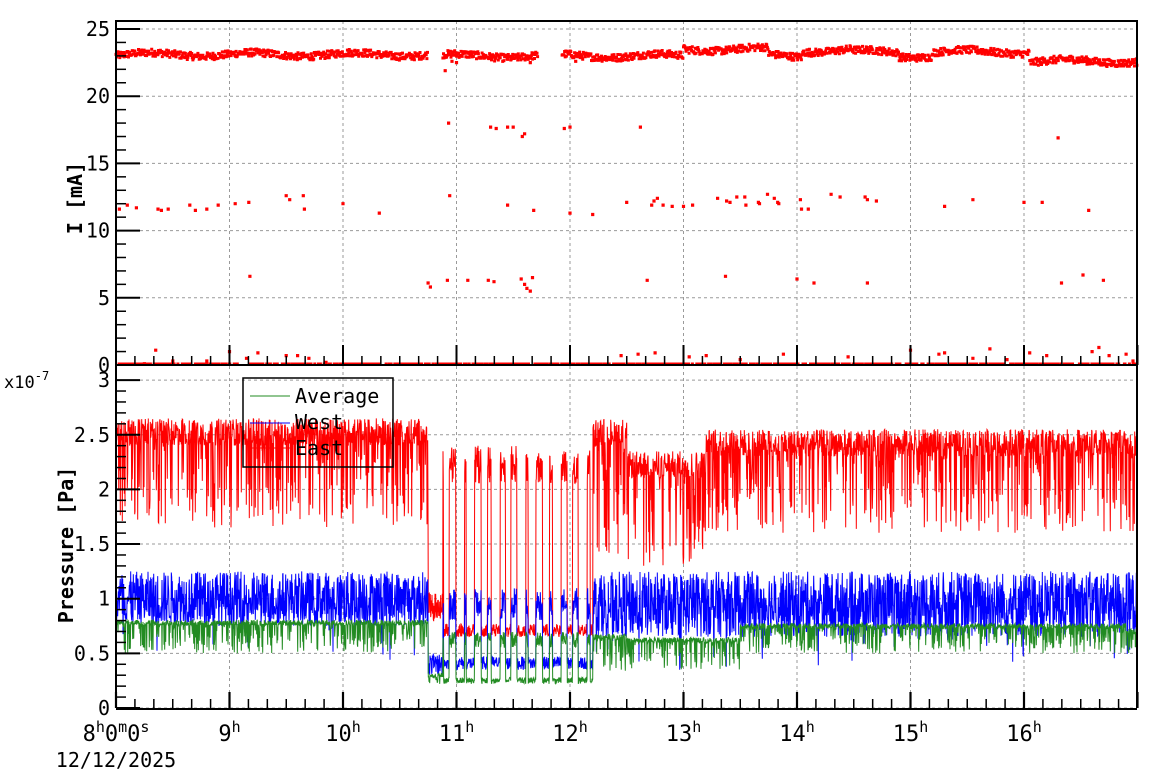  What do you see at coordinates (92, 544) in the screenshot?
I see `pressure-y-tick-label: 1.5` at bounding box center [92, 544].